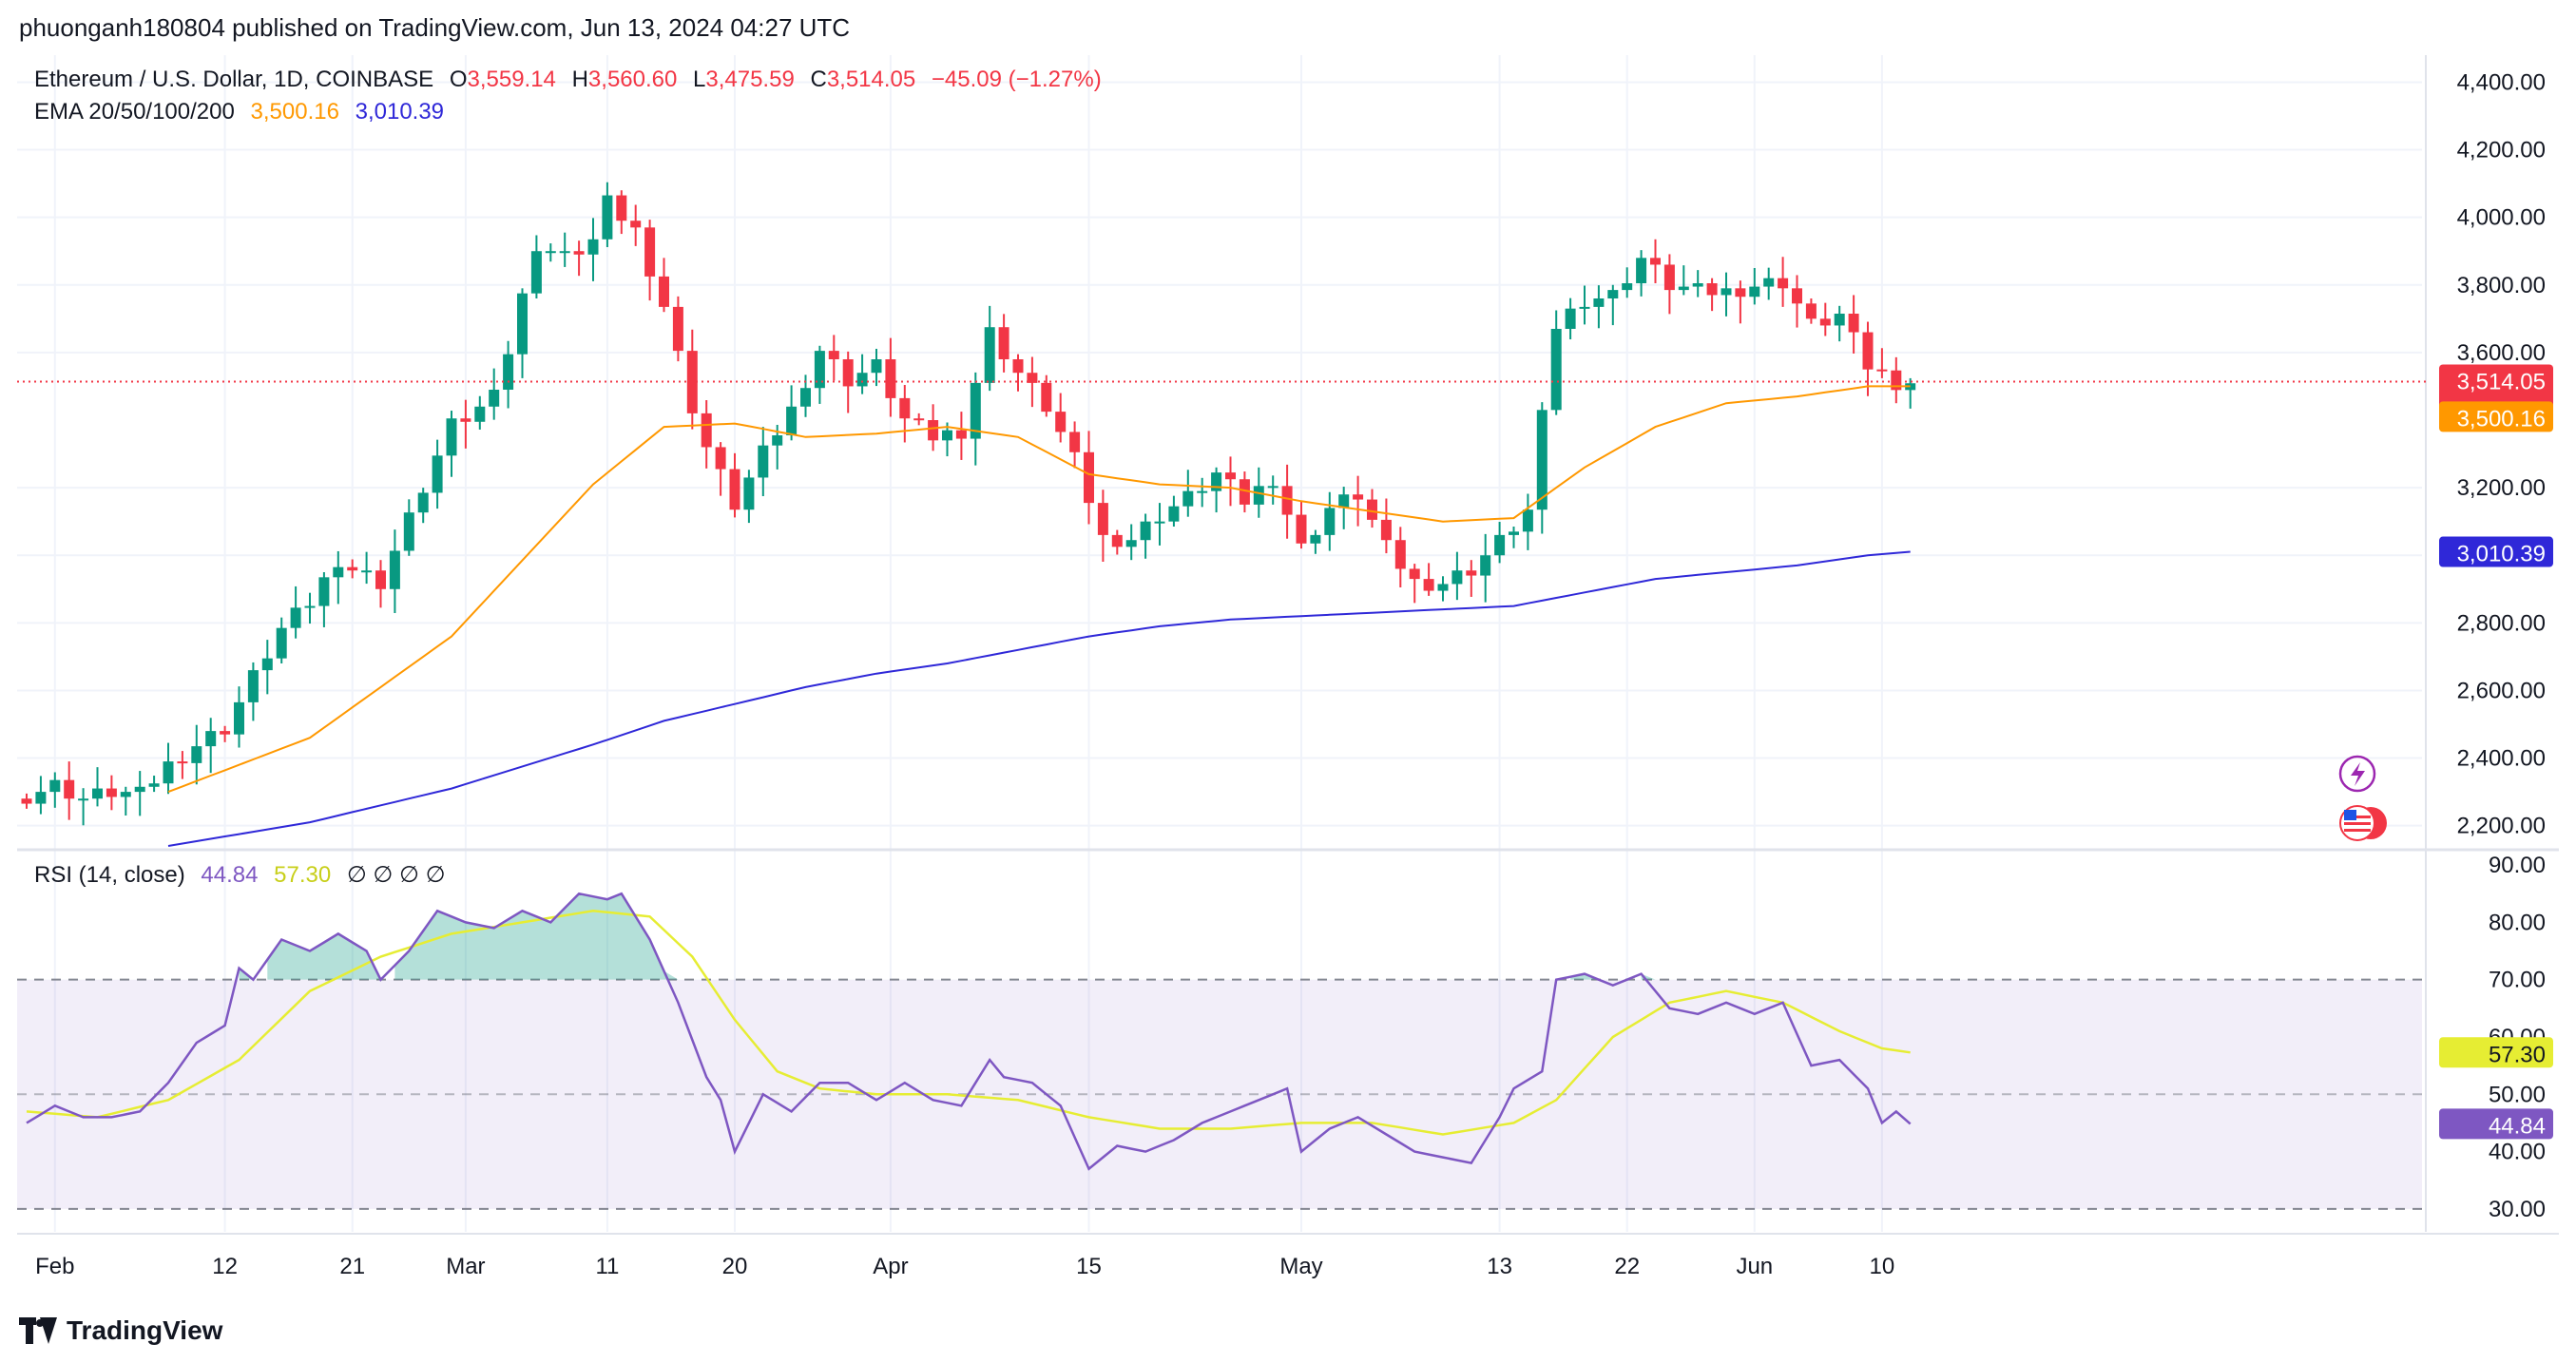 This screenshot has height=1363, width=2576. Describe the element at coordinates (2496, 416) in the screenshot. I see `ema-short-badge` at that location.